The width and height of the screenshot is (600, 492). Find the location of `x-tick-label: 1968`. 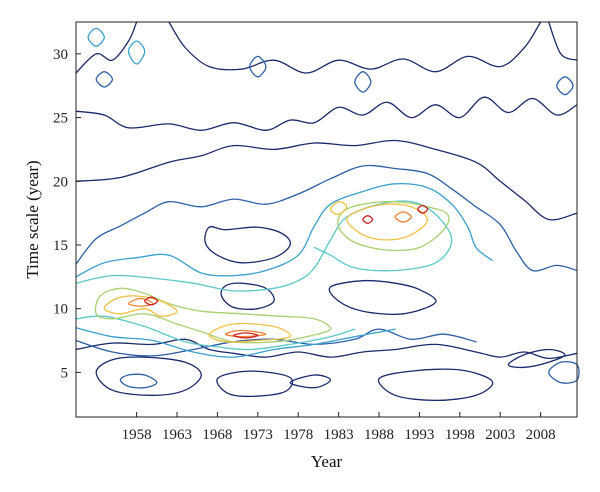

x-tick-label: 1968 is located at coordinates (217, 435).